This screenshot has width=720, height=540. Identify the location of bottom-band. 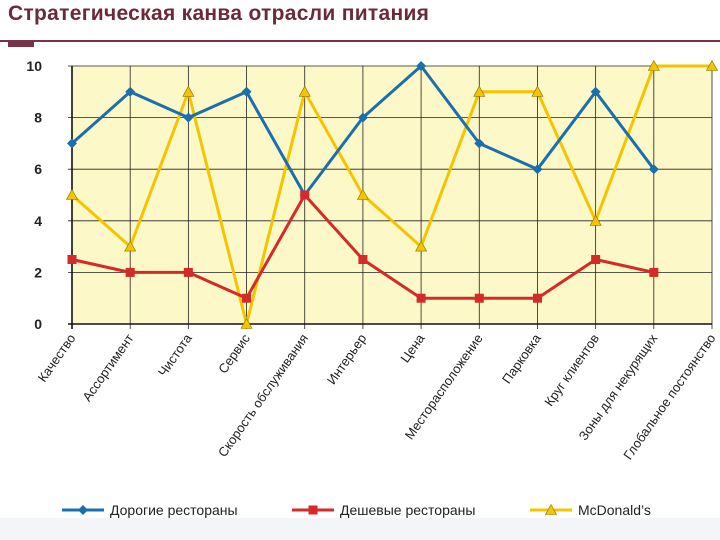
(360, 529).